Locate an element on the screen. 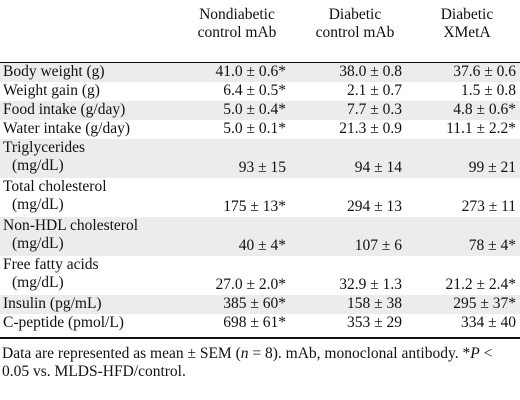  header-line: Nondiabetic is located at coordinates (237, 14).